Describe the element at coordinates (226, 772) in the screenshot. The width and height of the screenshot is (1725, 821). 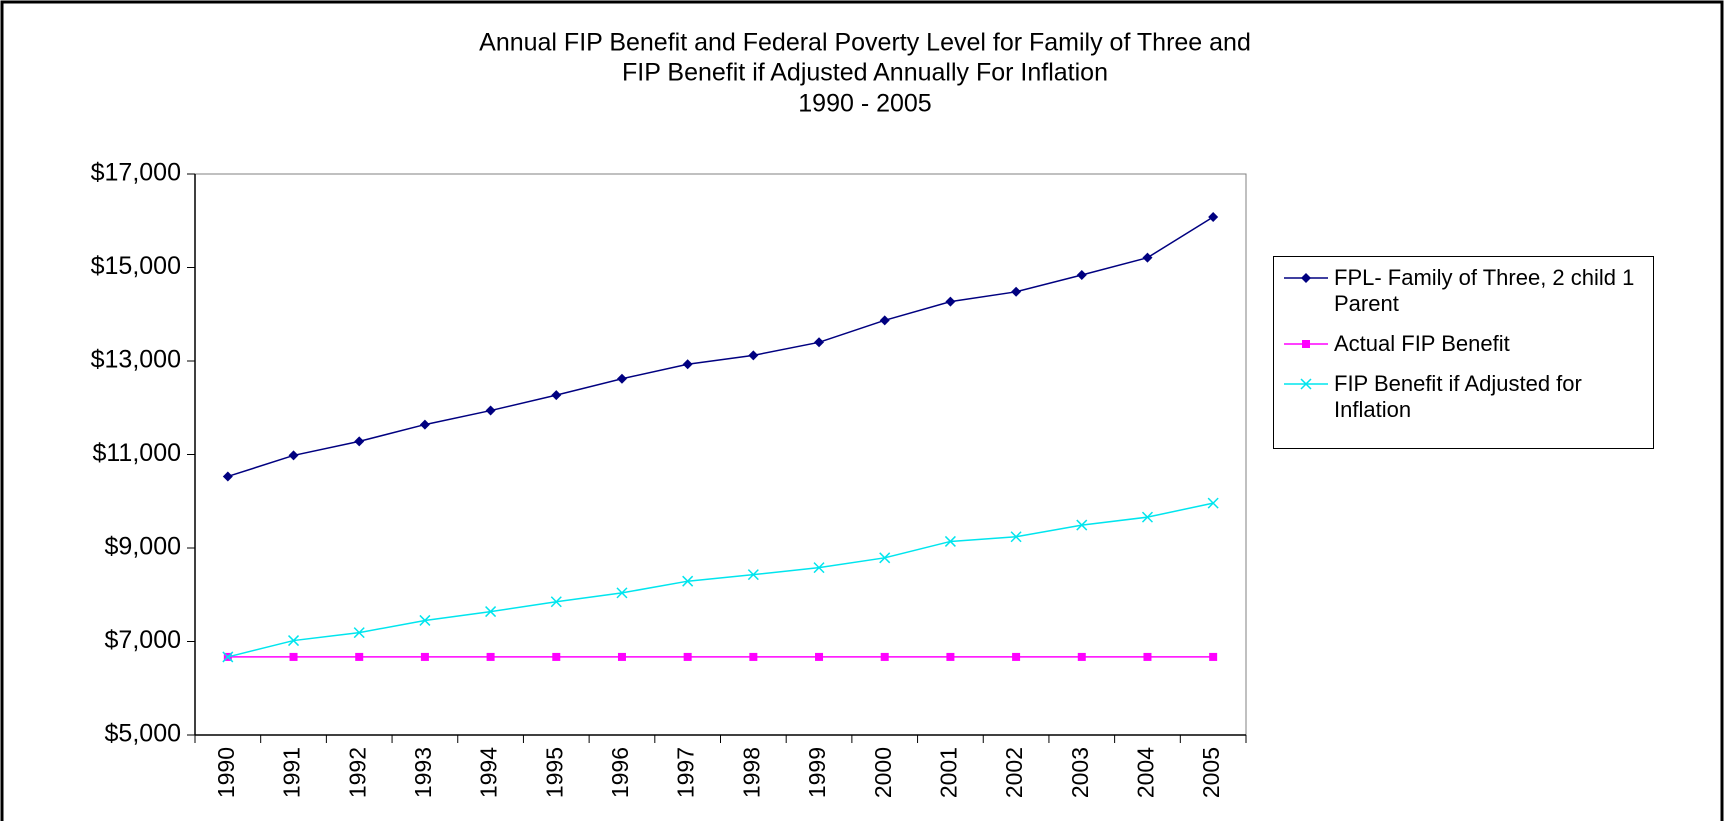
I see `x-tick-label: 1990` at that location.